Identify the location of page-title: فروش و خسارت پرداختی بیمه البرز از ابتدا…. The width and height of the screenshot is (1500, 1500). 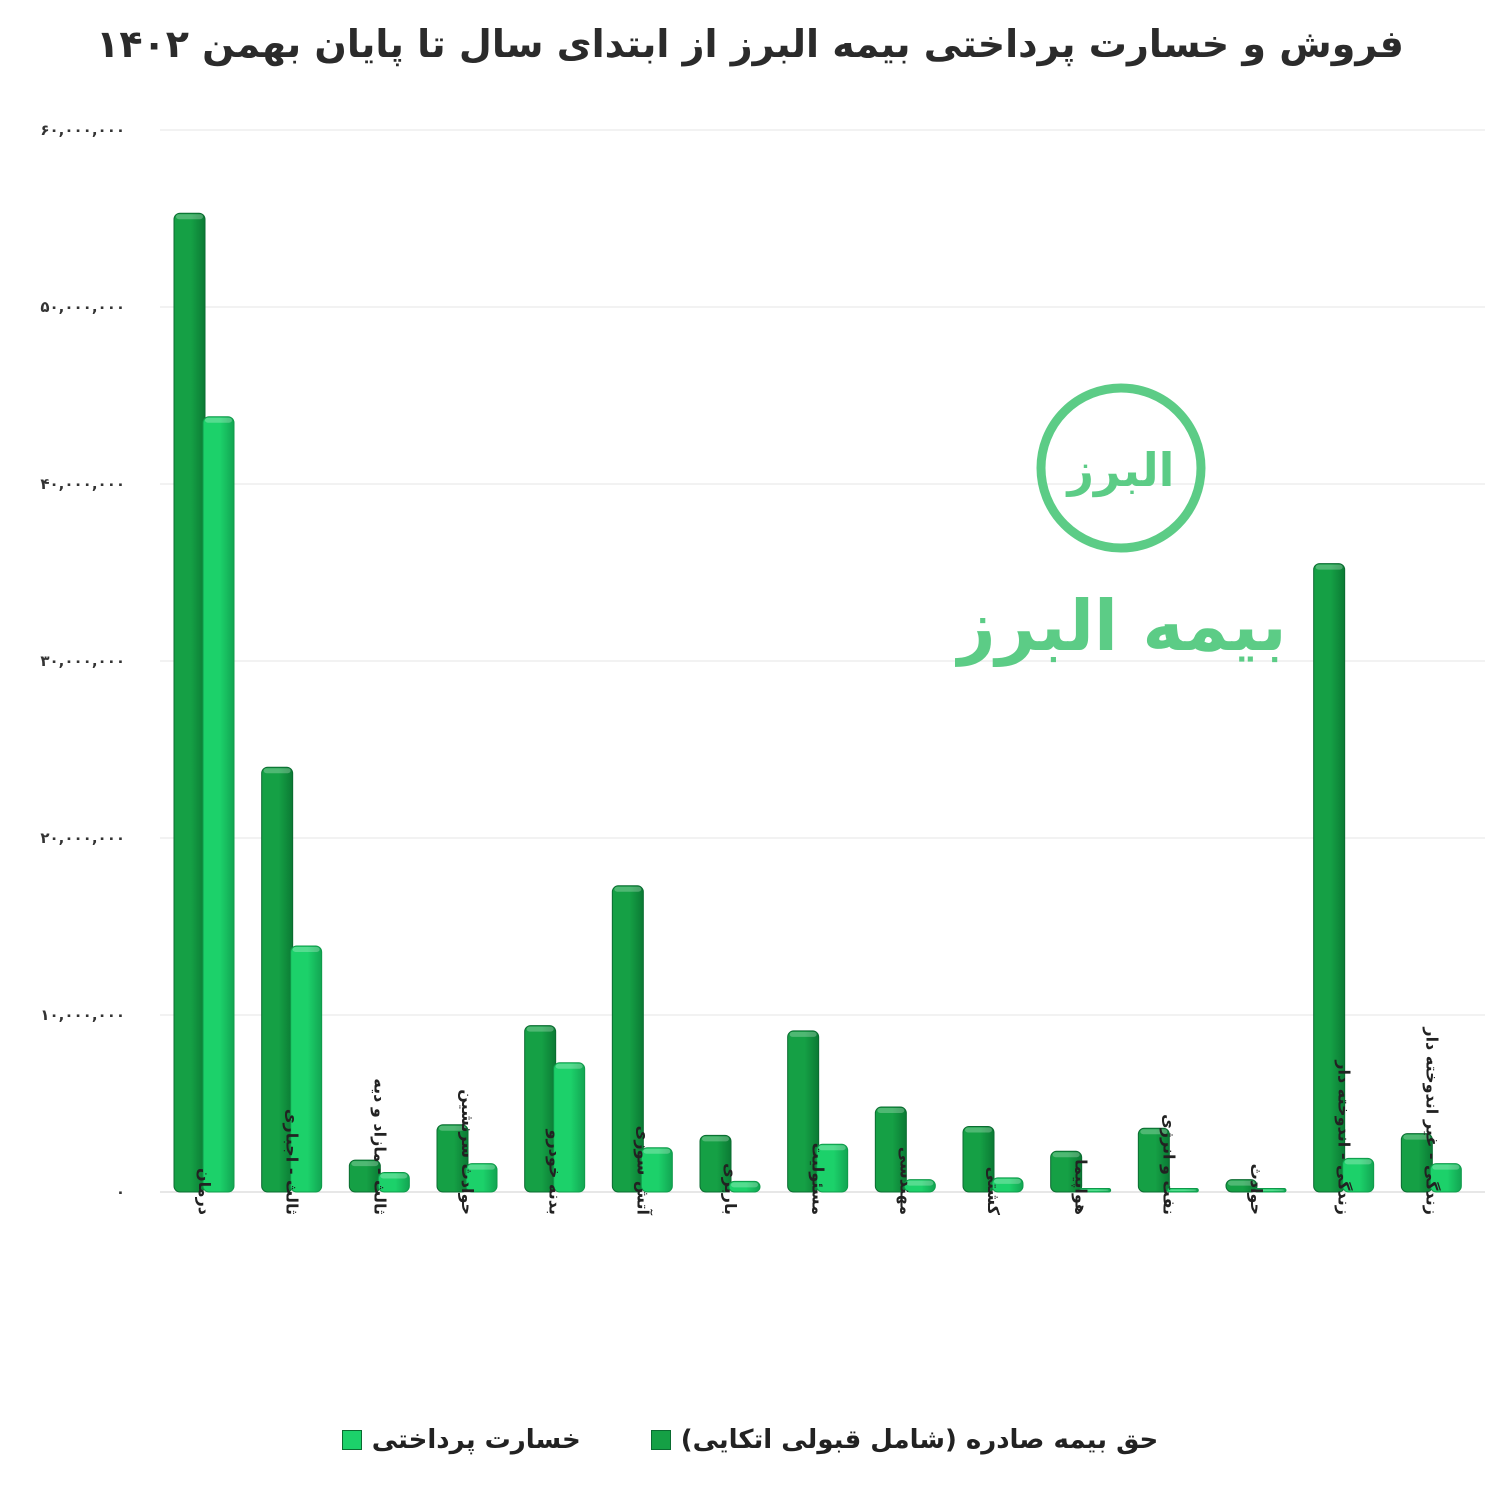
(750, 44).